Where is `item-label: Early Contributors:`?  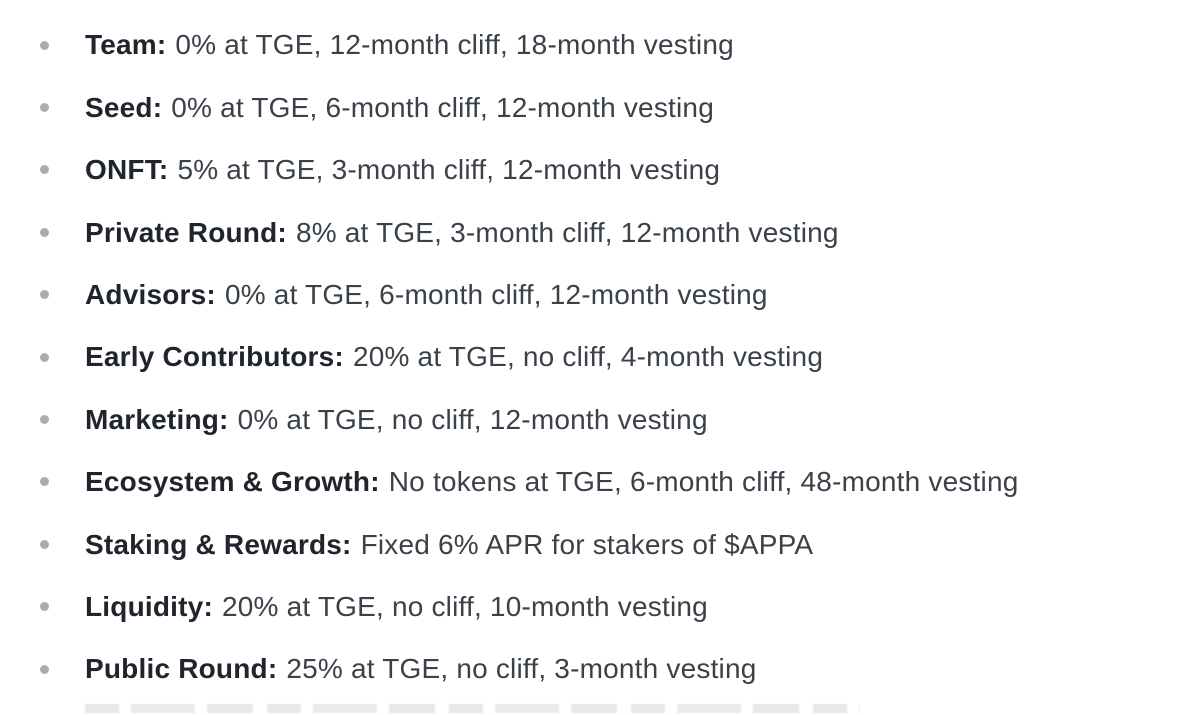 item-label: Early Contributors: is located at coordinates (214, 357).